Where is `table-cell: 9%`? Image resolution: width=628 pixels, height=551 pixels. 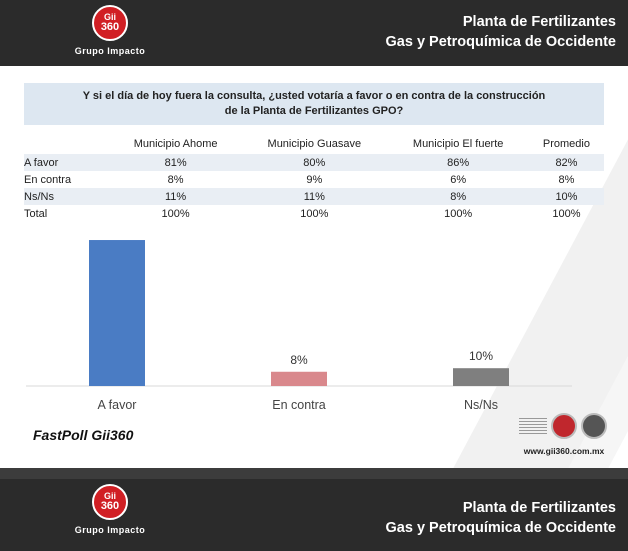 table-cell: 9% is located at coordinates (314, 179).